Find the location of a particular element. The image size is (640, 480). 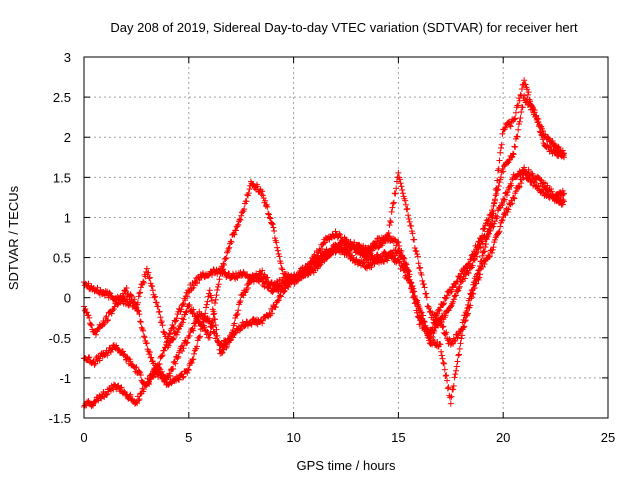

y-axis-label: SDTVAR / TECUs is located at coordinates (13, 237).